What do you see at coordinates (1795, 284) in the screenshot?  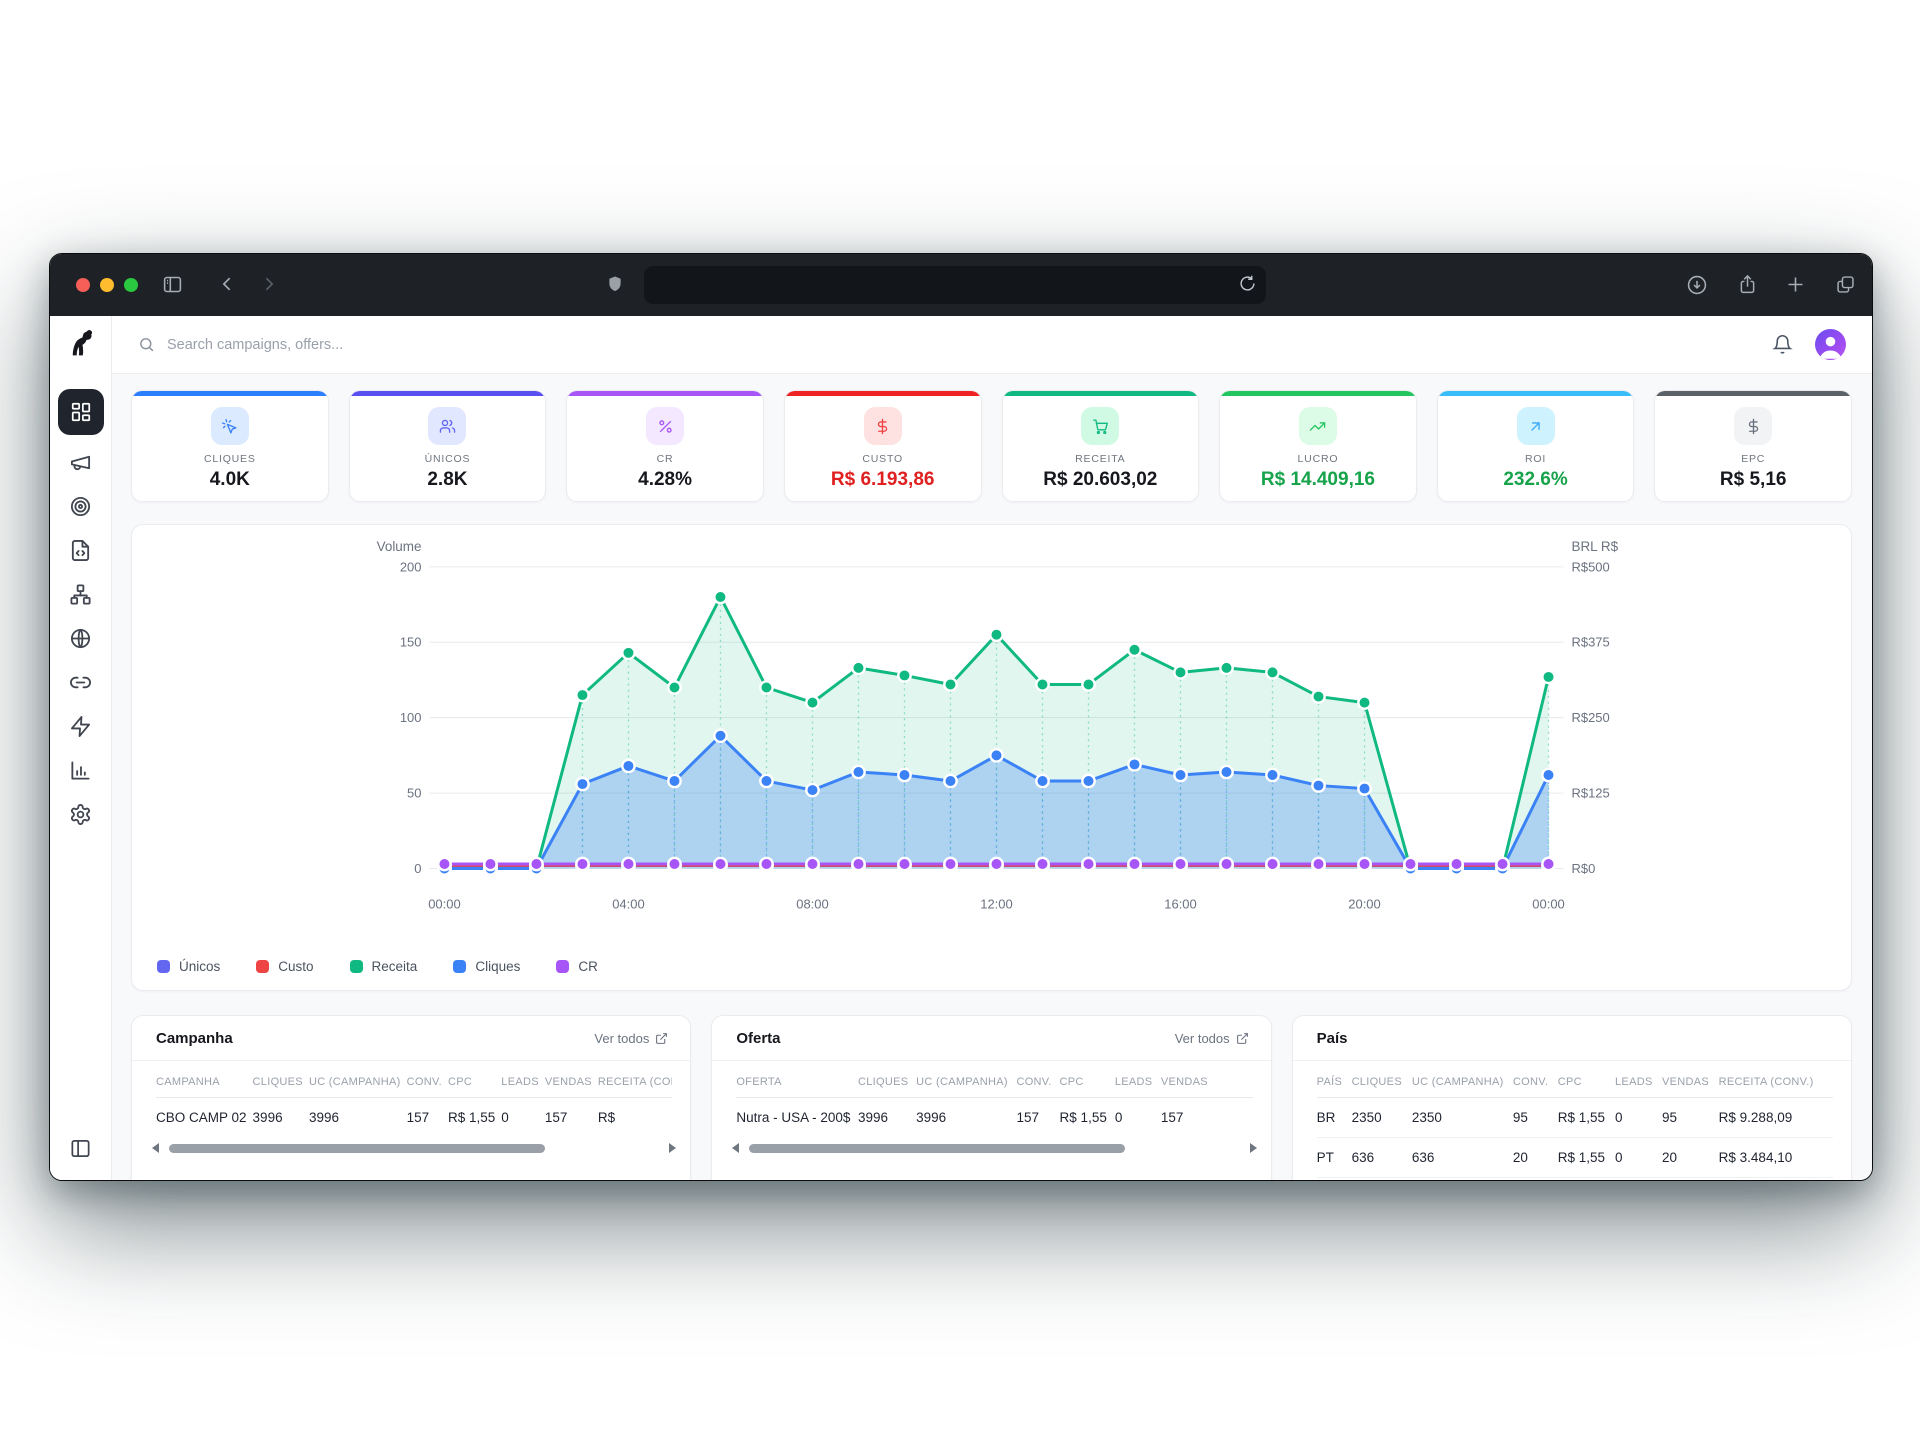 I see `new-tab-icon` at bounding box center [1795, 284].